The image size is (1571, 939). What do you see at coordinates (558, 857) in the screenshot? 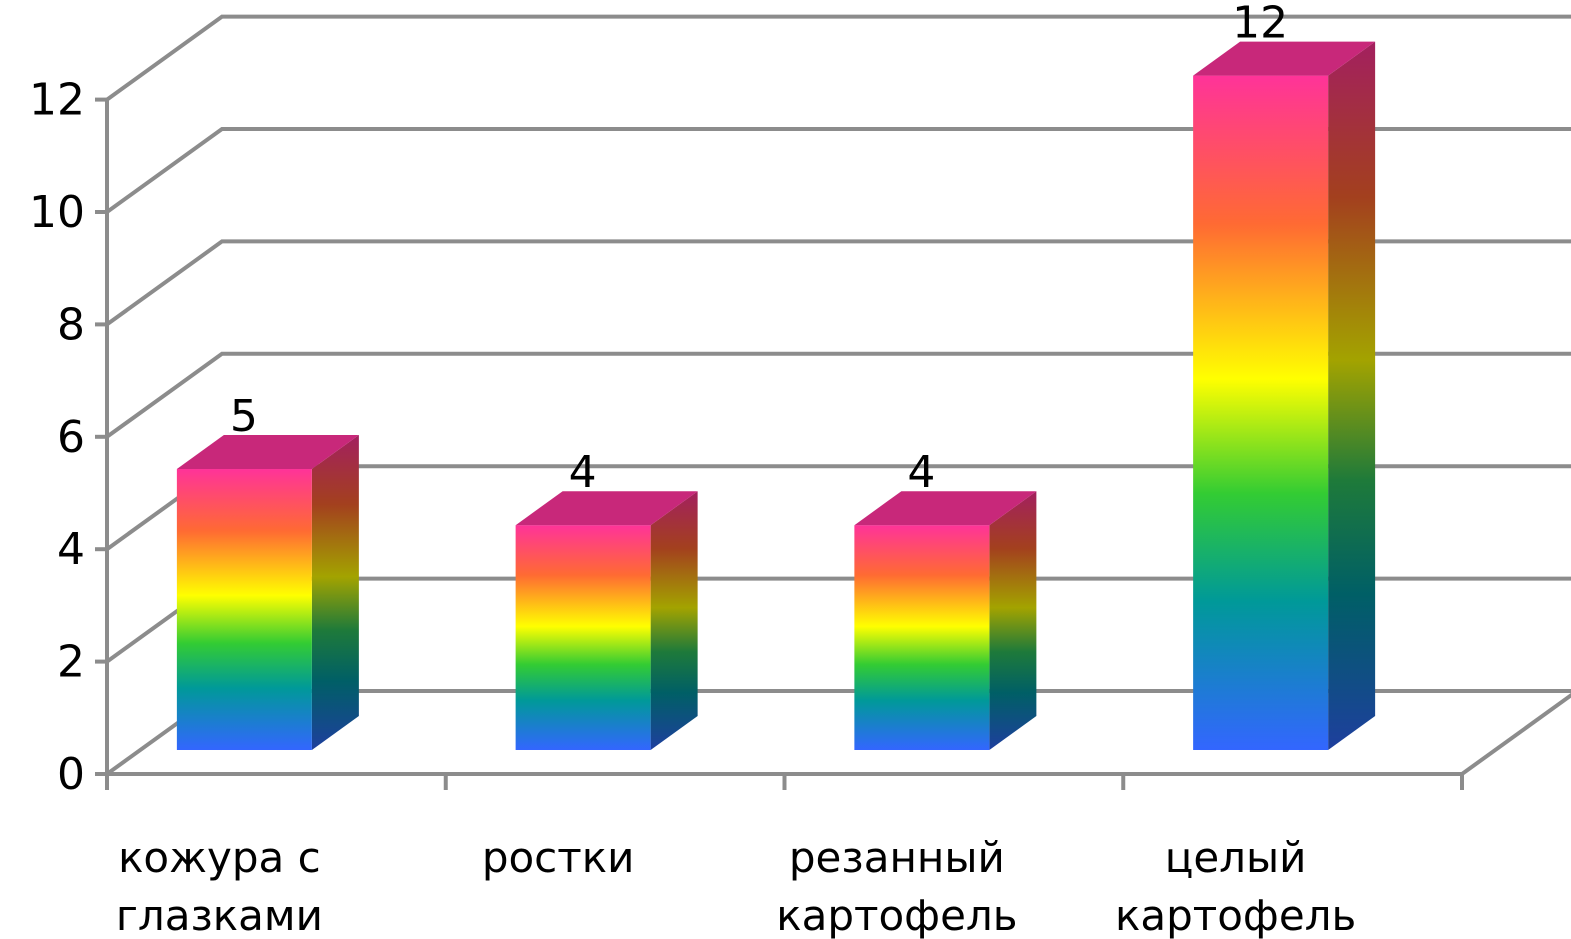
I see `x-category-label: ростки` at bounding box center [558, 857].